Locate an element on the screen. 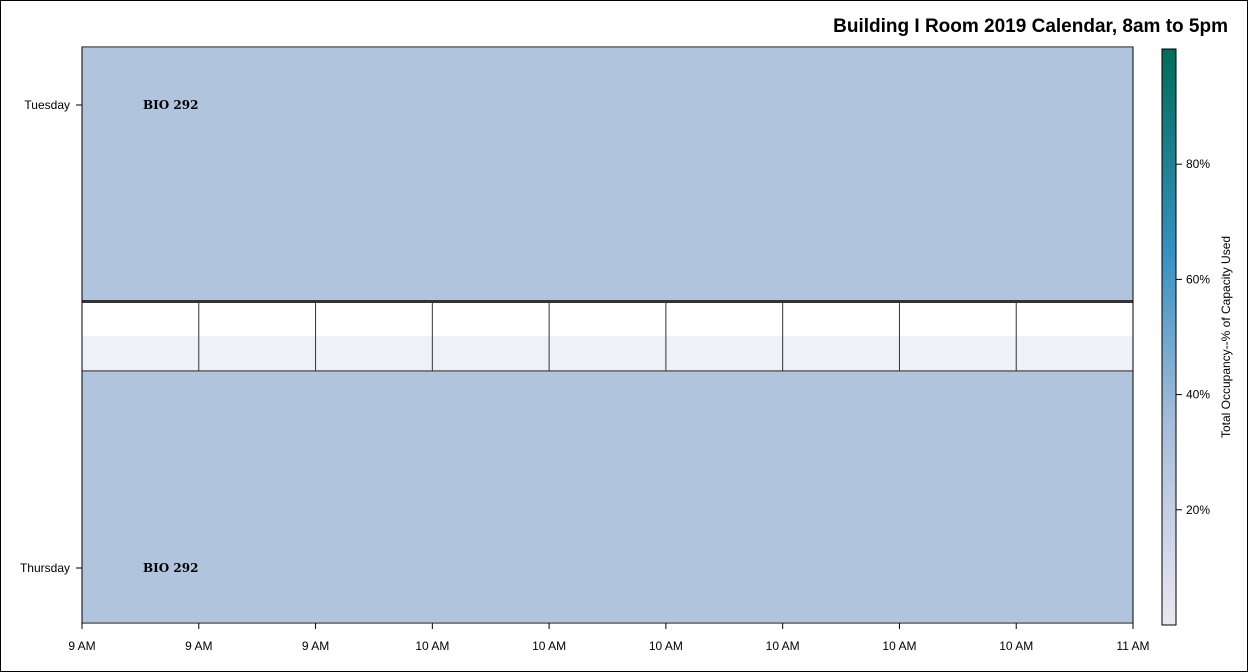  empty-row-top is located at coordinates (607, 319).